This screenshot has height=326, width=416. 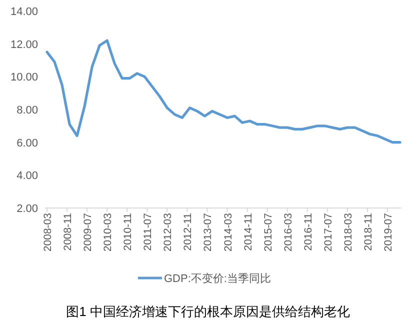 I want to click on legend-label: GDP:不变价:当季同比, so click(x=217, y=278).